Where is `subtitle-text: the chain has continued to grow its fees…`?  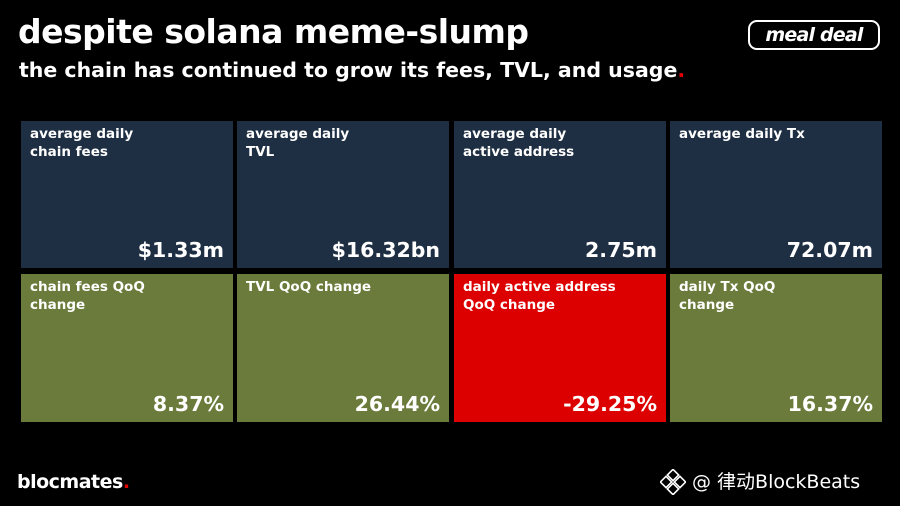 subtitle-text: the chain has continued to grow its fees… is located at coordinates (348, 70).